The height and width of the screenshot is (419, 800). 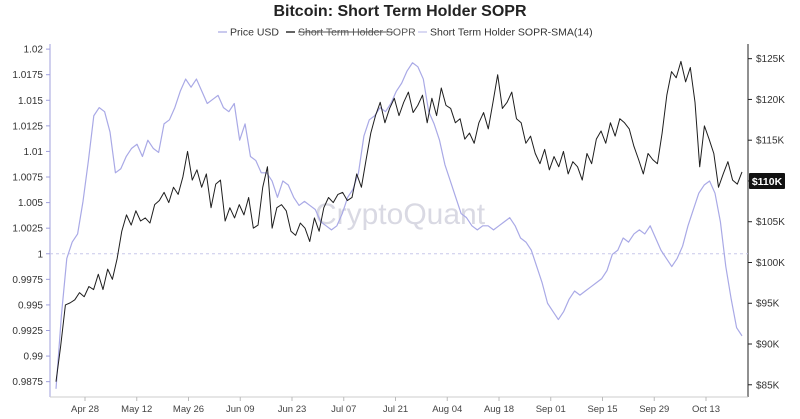 I want to click on legend-item-sopr: Short Term Holder SOPR, so click(x=351, y=33).